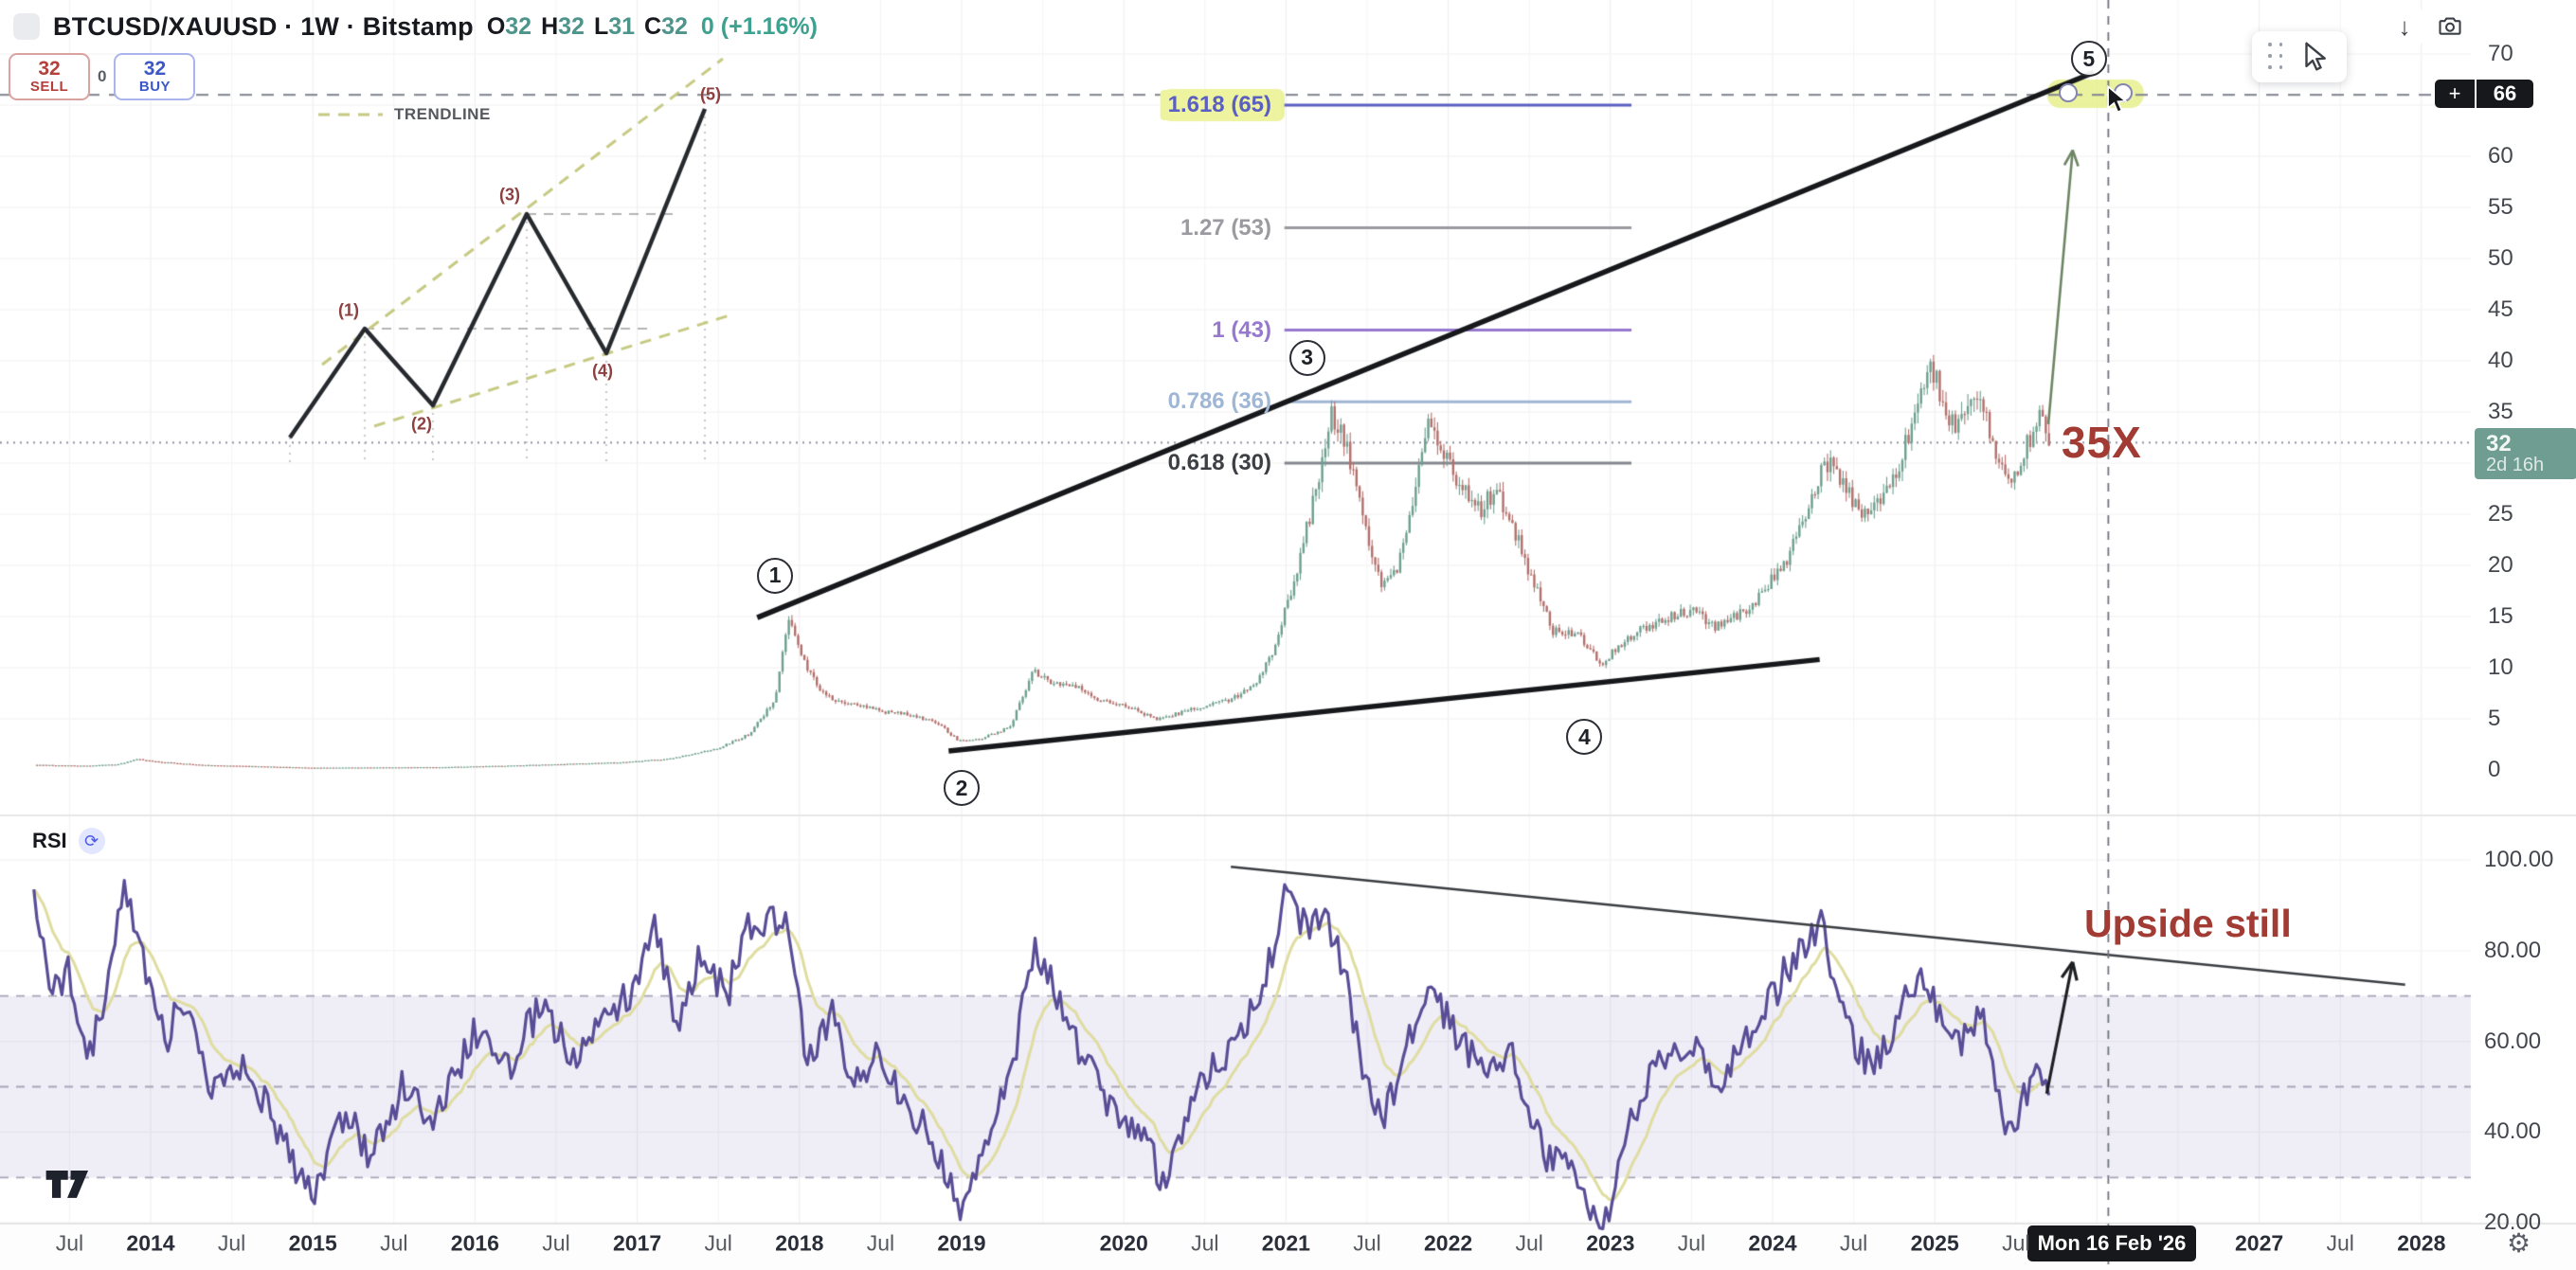 This screenshot has width=2576, height=1270. What do you see at coordinates (2513, 1222) in the screenshot?
I see `rsi-tick-20: 20.00` at bounding box center [2513, 1222].